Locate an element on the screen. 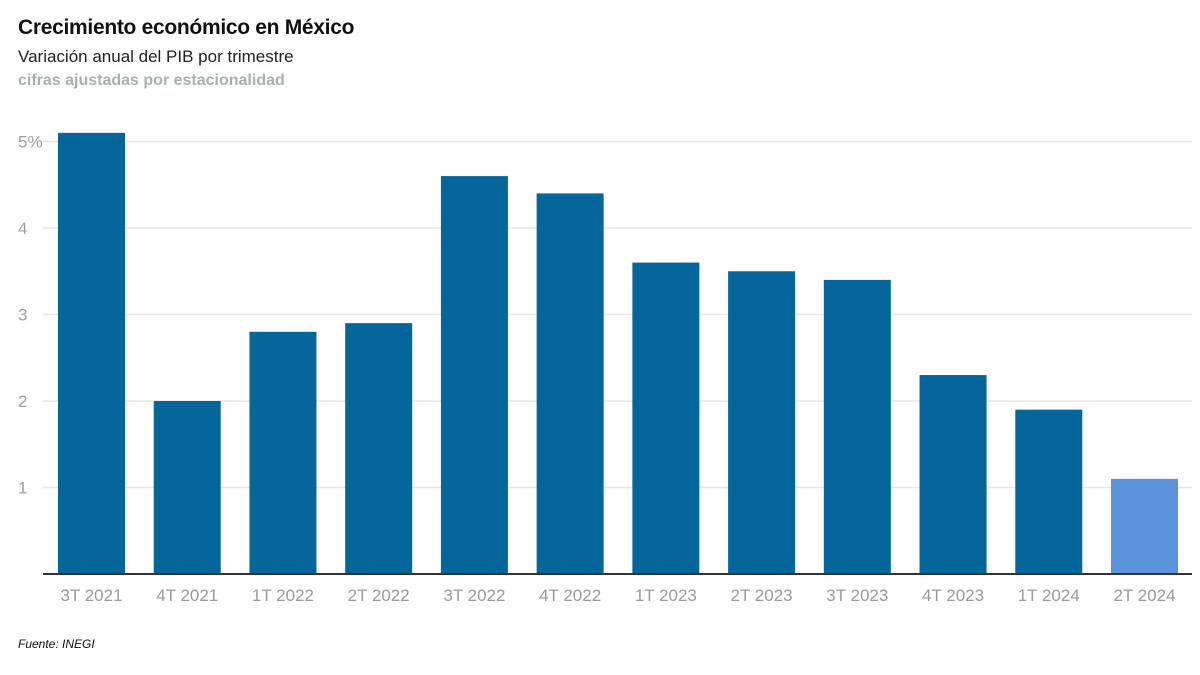  y-tick-label: 3 is located at coordinates (22, 315).